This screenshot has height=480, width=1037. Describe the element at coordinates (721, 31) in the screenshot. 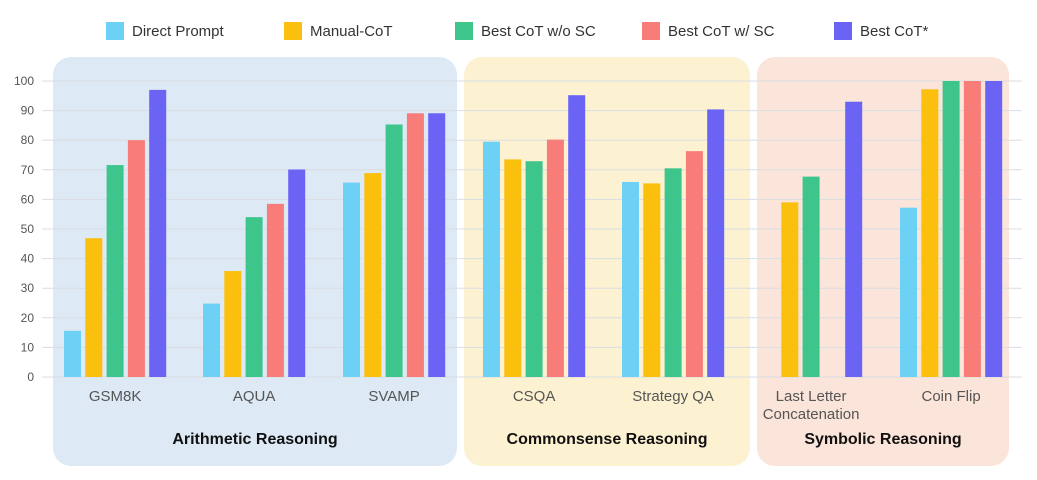

I see `legend-label-best-cot-w-sc: Best CoT w/ SC` at that location.